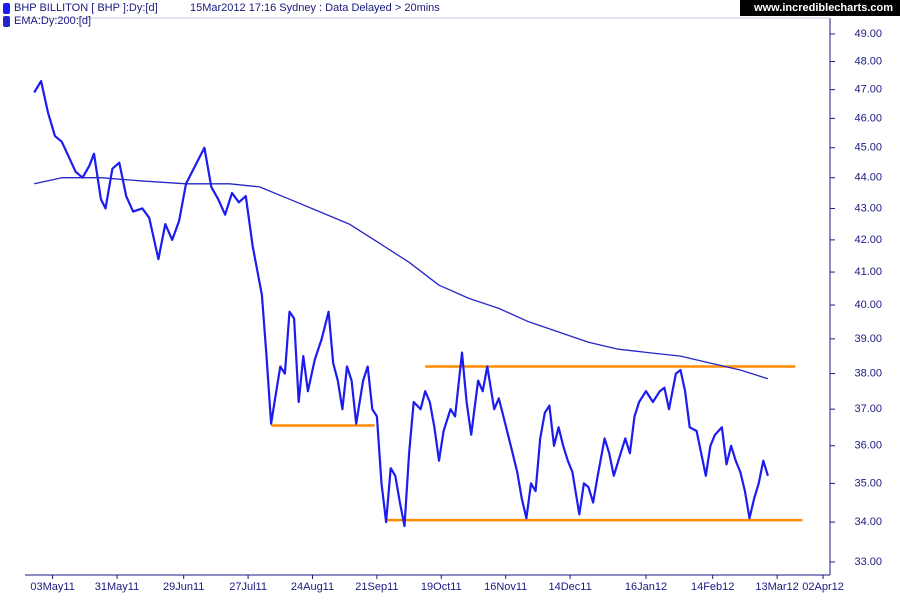 This screenshot has width=900, height=600. What do you see at coordinates (868, 208) in the screenshot?
I see `y-tick-label: 43.00` at bounding box center [868, 208].